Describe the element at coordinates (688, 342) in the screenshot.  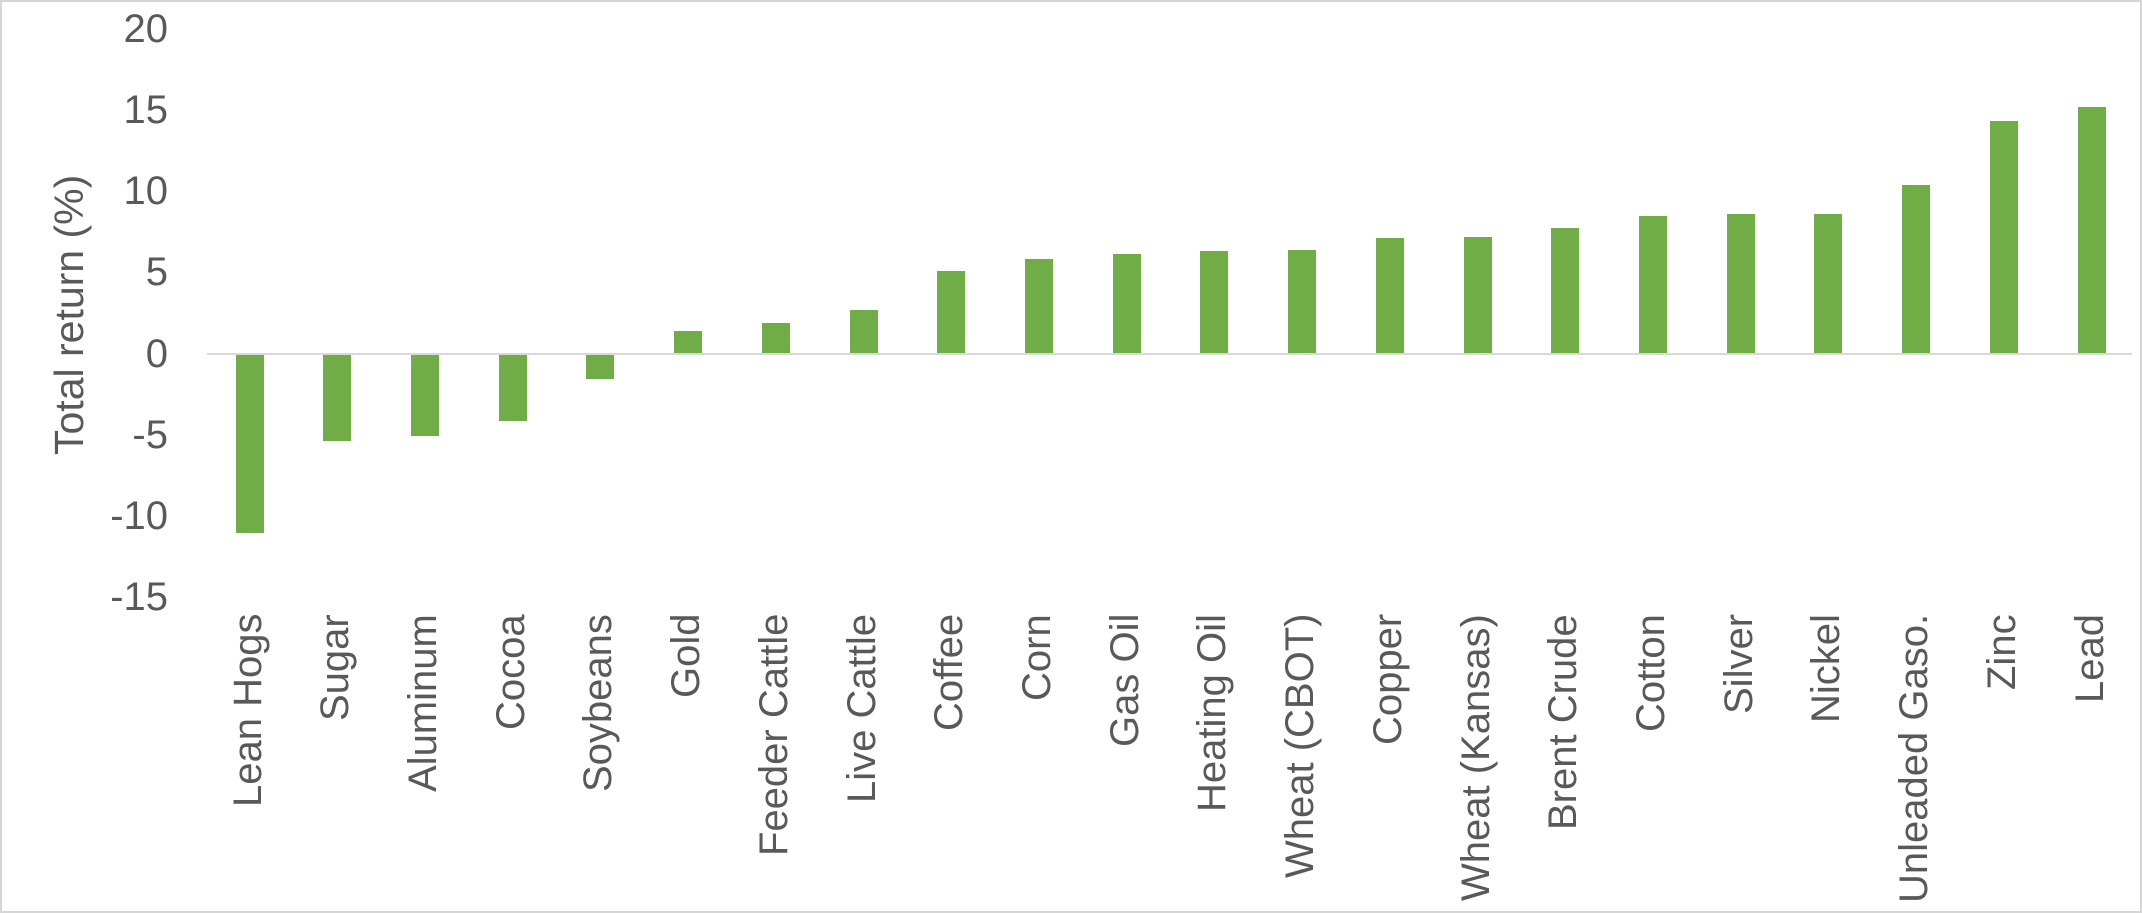
I see `chart-bar-gold` at that location.